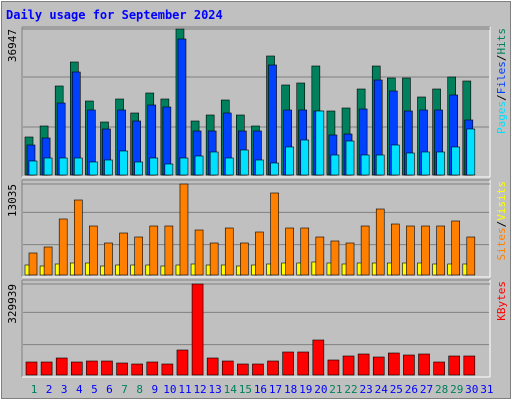  What do you see at coordinates (94, 389) in the screenshot?
I see `x-tick-label: 5` at bounding box center [94, 389].